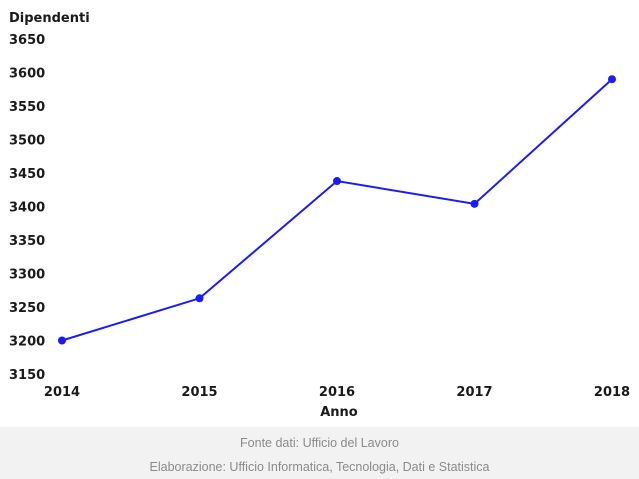 The image size is (639, 479). What do you see at coordinates (62, 392) in the screenshot?
I see `x-tick-label: 2014` at bounding box center [62, 392].